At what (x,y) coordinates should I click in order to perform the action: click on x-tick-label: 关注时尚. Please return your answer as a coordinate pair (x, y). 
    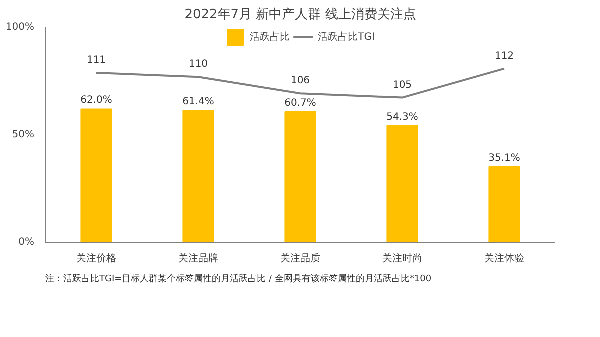
    Looking at the image, I should click on (402, 258).